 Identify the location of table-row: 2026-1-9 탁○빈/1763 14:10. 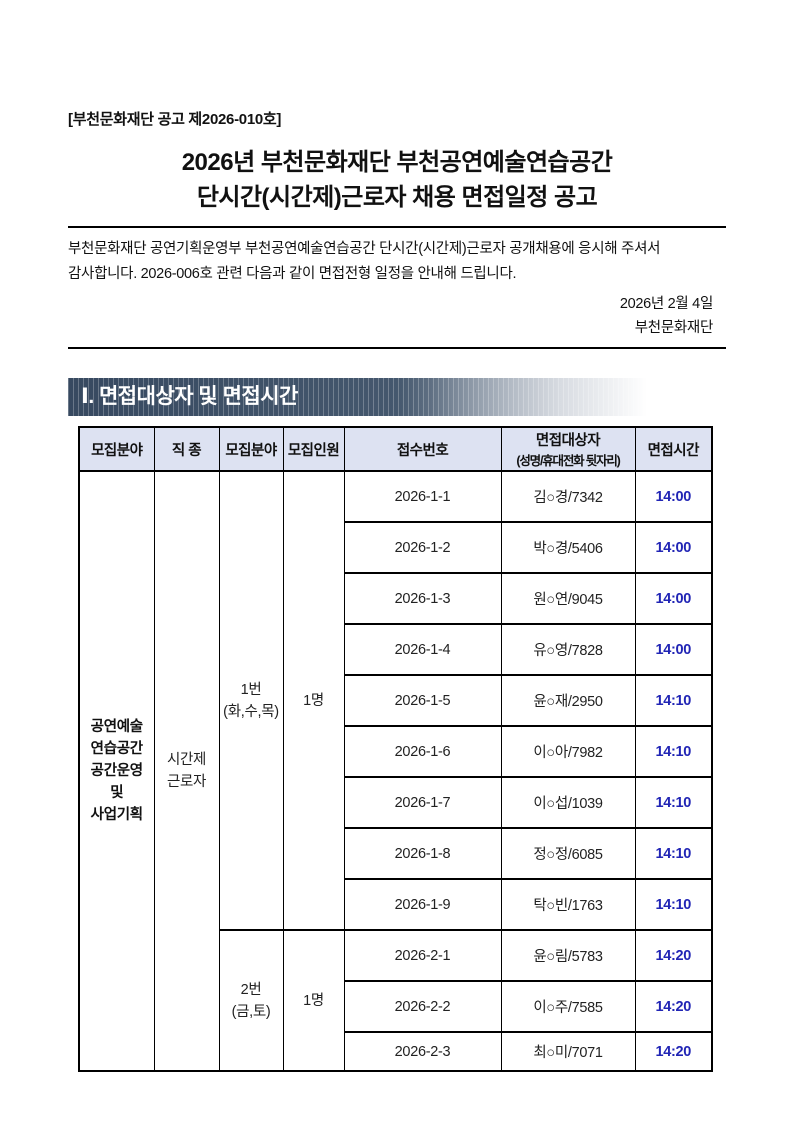
(396, 904).